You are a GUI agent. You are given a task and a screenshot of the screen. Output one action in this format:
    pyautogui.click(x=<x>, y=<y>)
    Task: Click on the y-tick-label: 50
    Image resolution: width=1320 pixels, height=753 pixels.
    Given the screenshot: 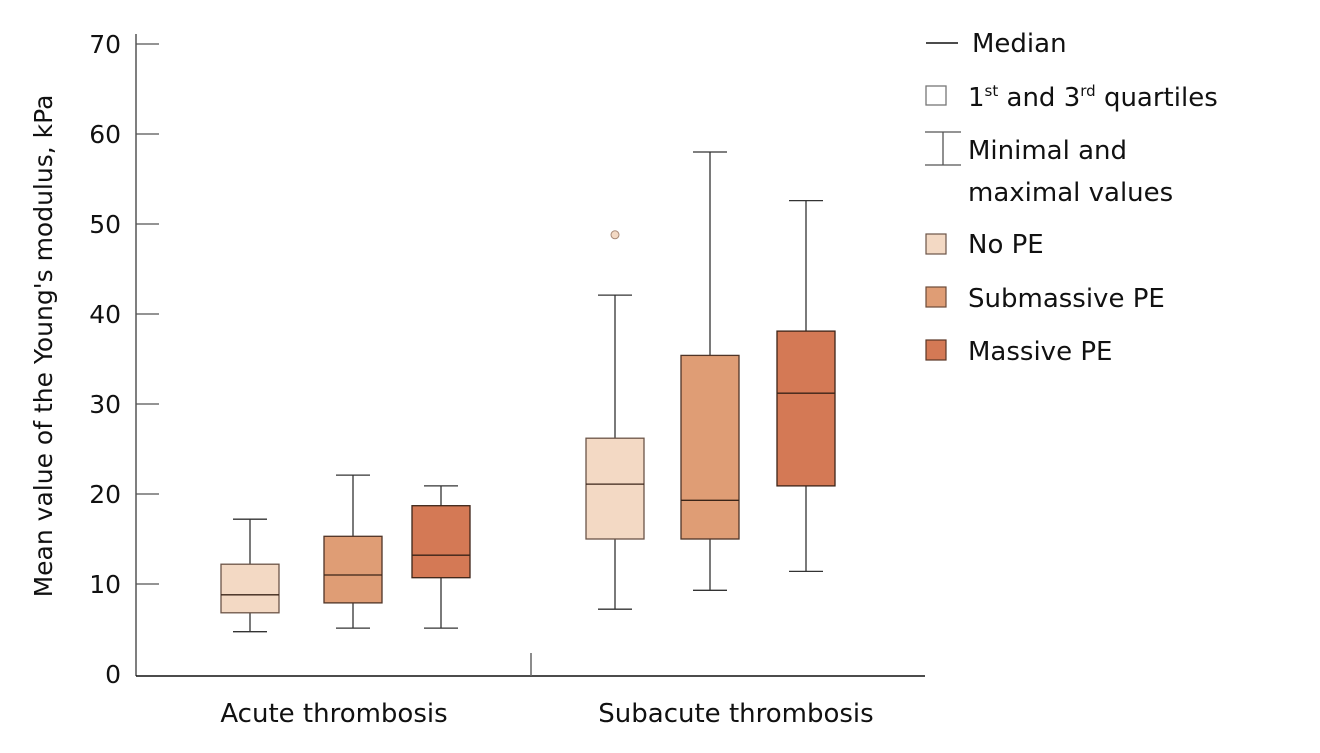 What is the action you would take?
    pyautogui.click(x=105, y=224)
    